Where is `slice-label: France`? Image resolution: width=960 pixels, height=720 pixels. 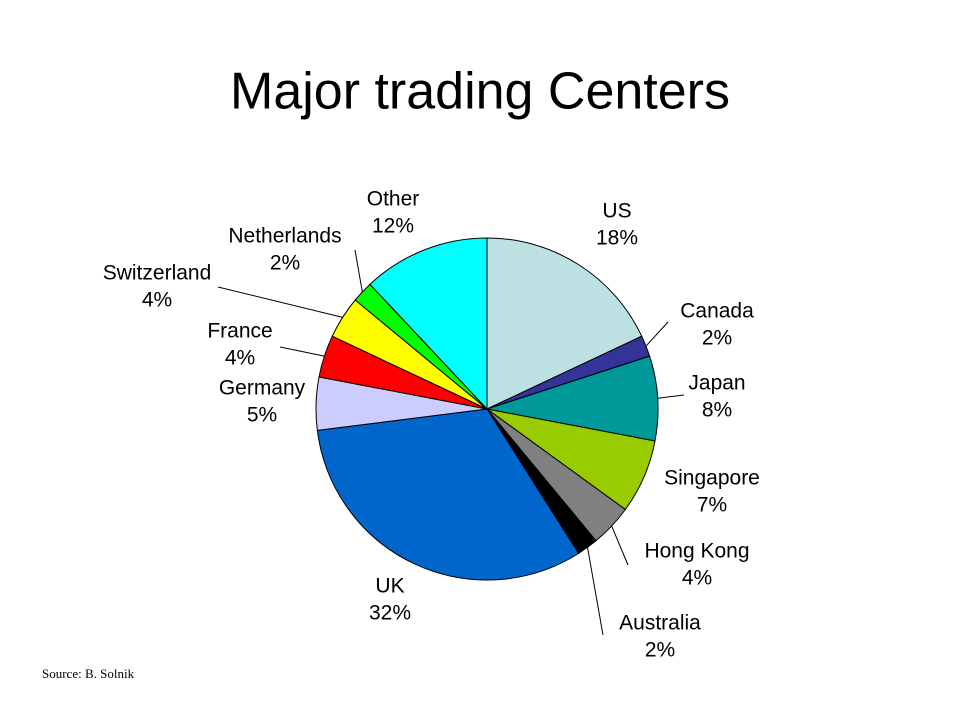
slice-label: France is located at coordinates (239, 331).